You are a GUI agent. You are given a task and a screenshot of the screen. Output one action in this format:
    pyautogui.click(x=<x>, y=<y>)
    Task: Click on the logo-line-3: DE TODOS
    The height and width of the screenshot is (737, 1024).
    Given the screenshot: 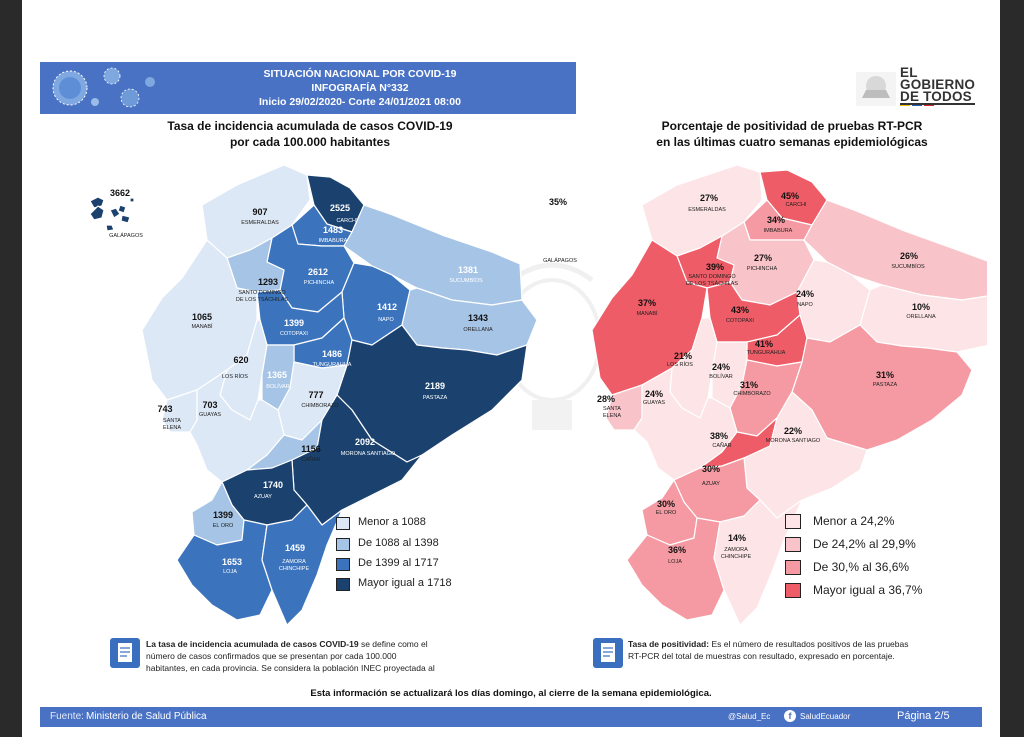 What is the action you would take?
    pyautogui.click(x=938, y=97)
    